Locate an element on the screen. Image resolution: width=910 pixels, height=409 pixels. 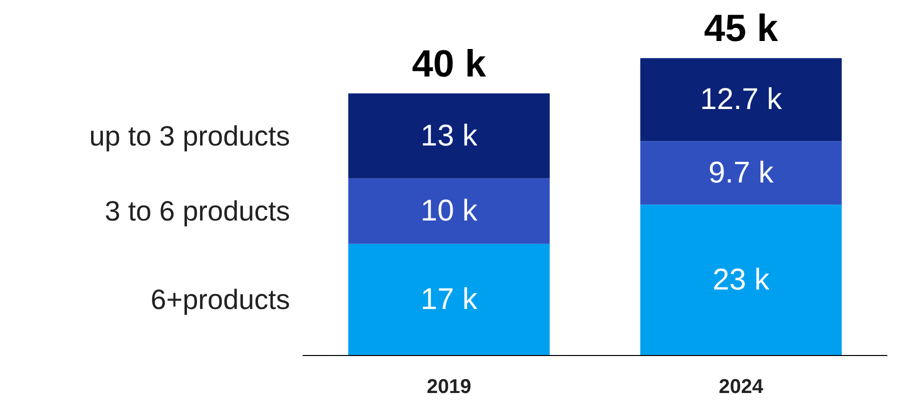
data-label: 23 k is located at coordinates (741, 279).